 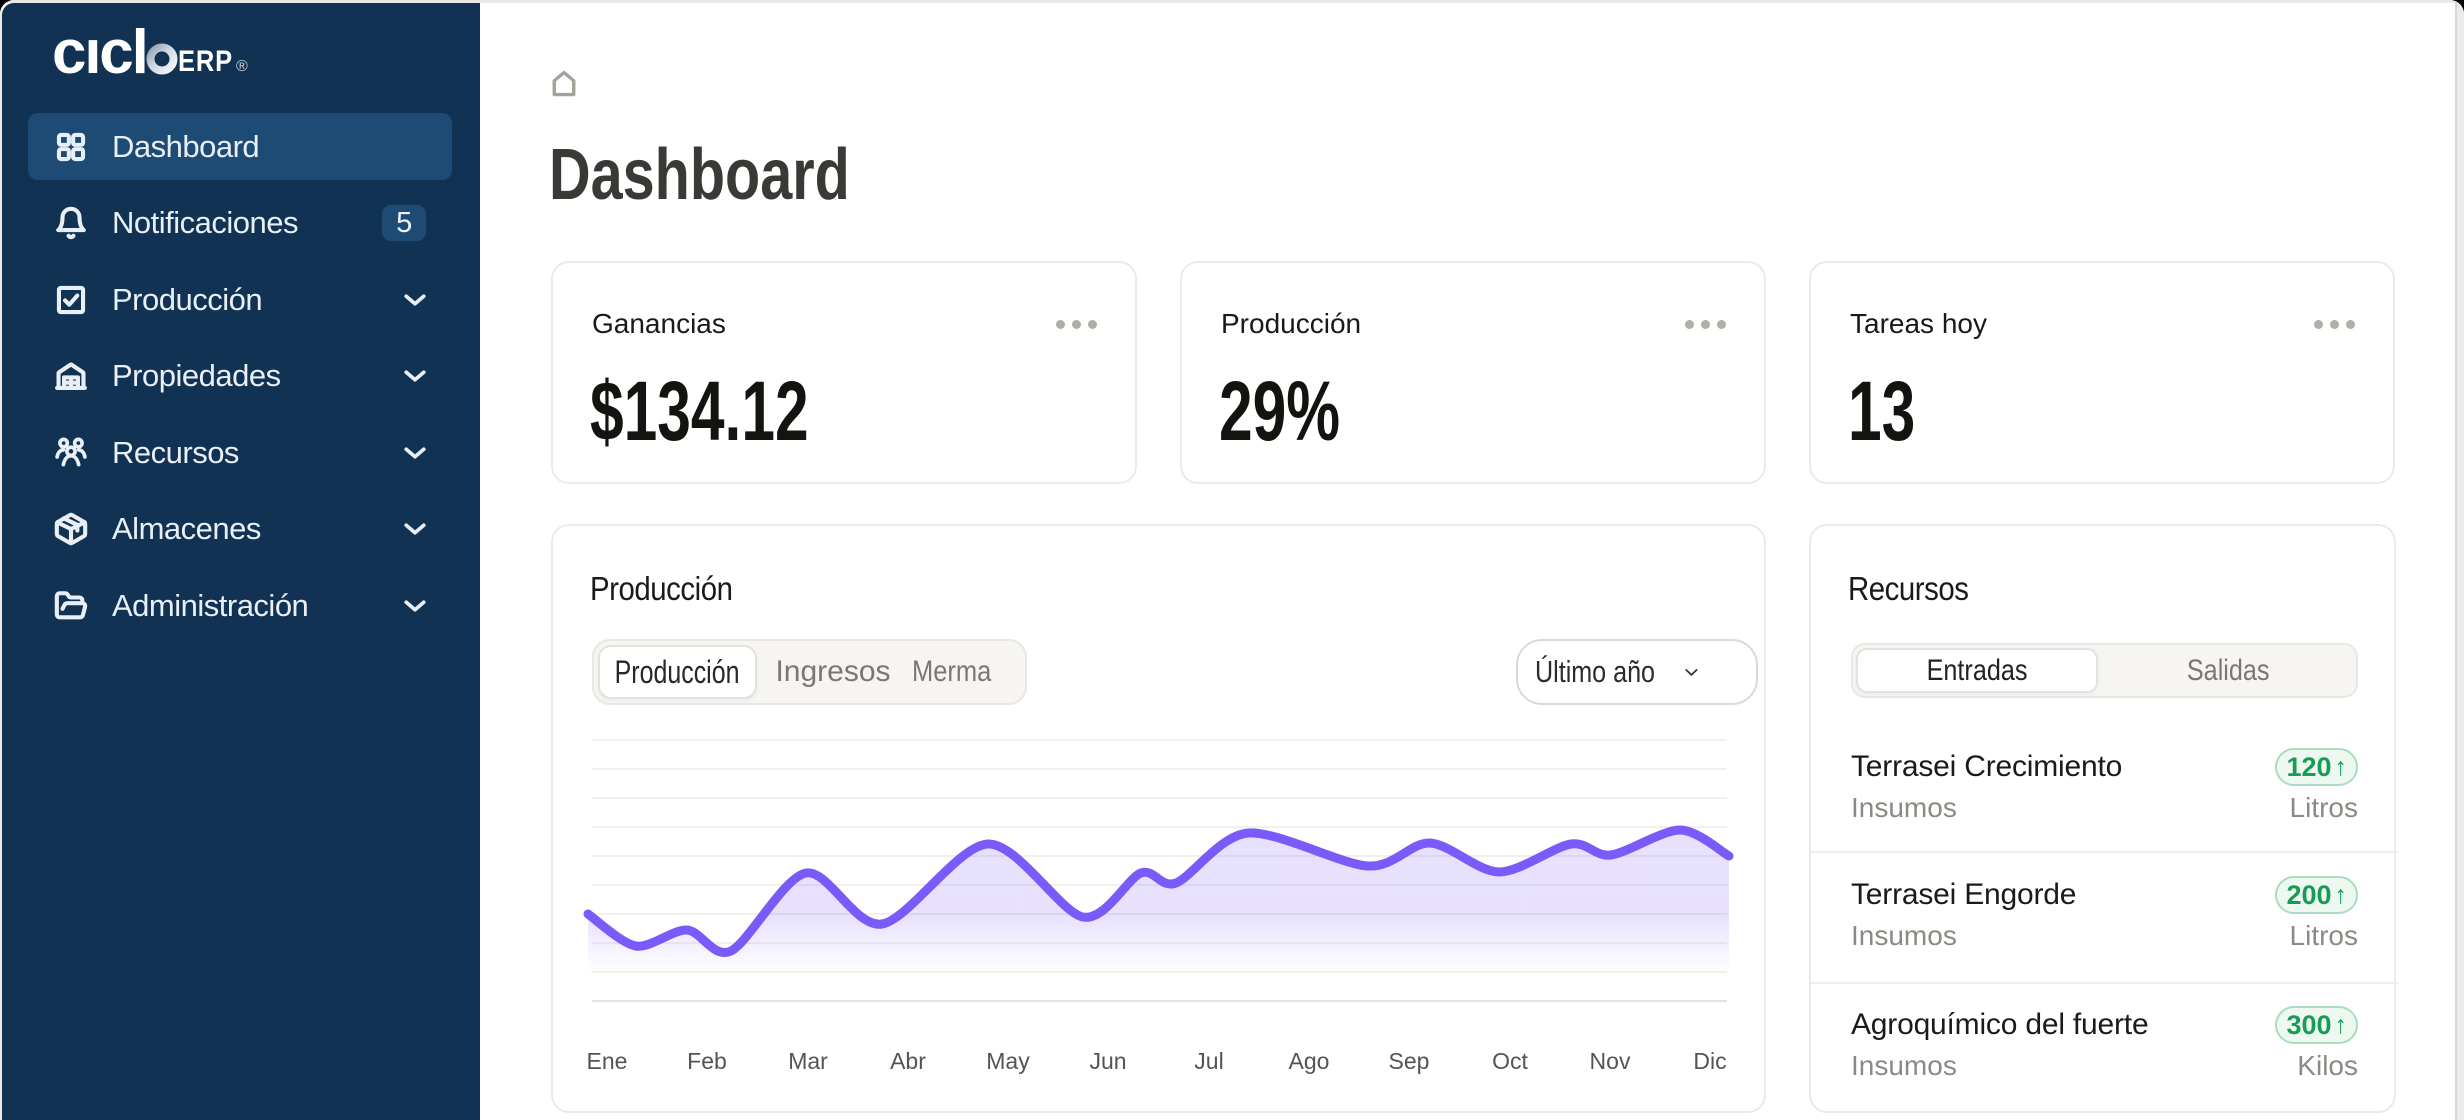 What do you see at coordinates (1208, 1061) in the screenshot?
I see `svg-text: Jul` at bounding box center [1208, 1061].